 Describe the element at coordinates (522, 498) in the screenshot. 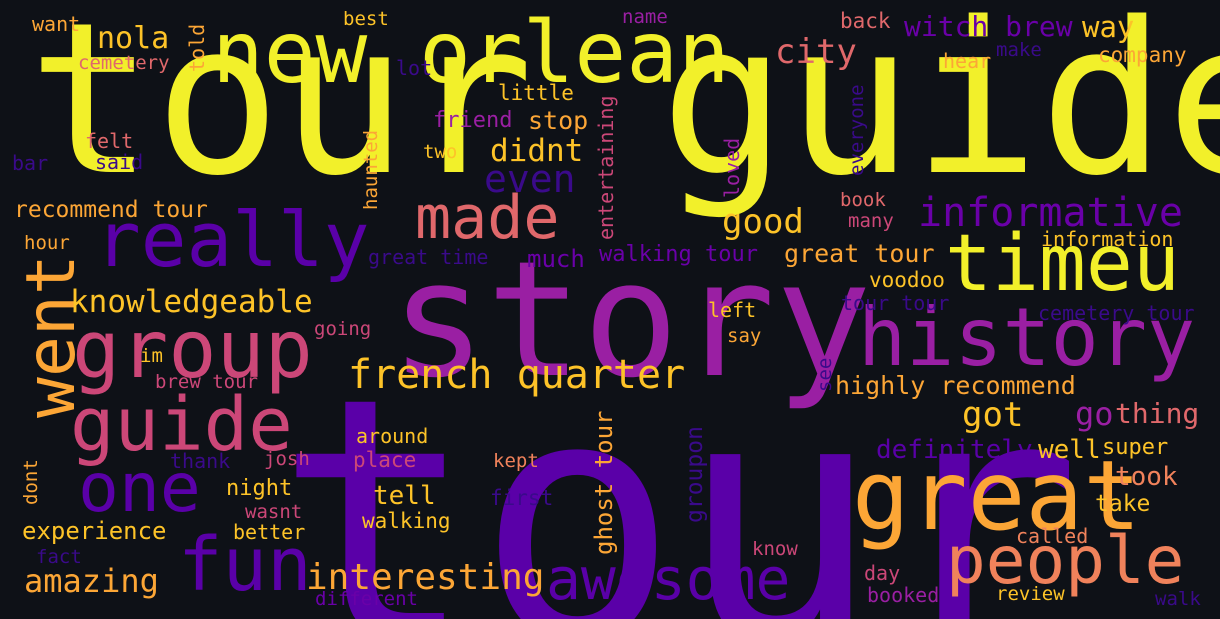

I see `word-first: first` at that location.